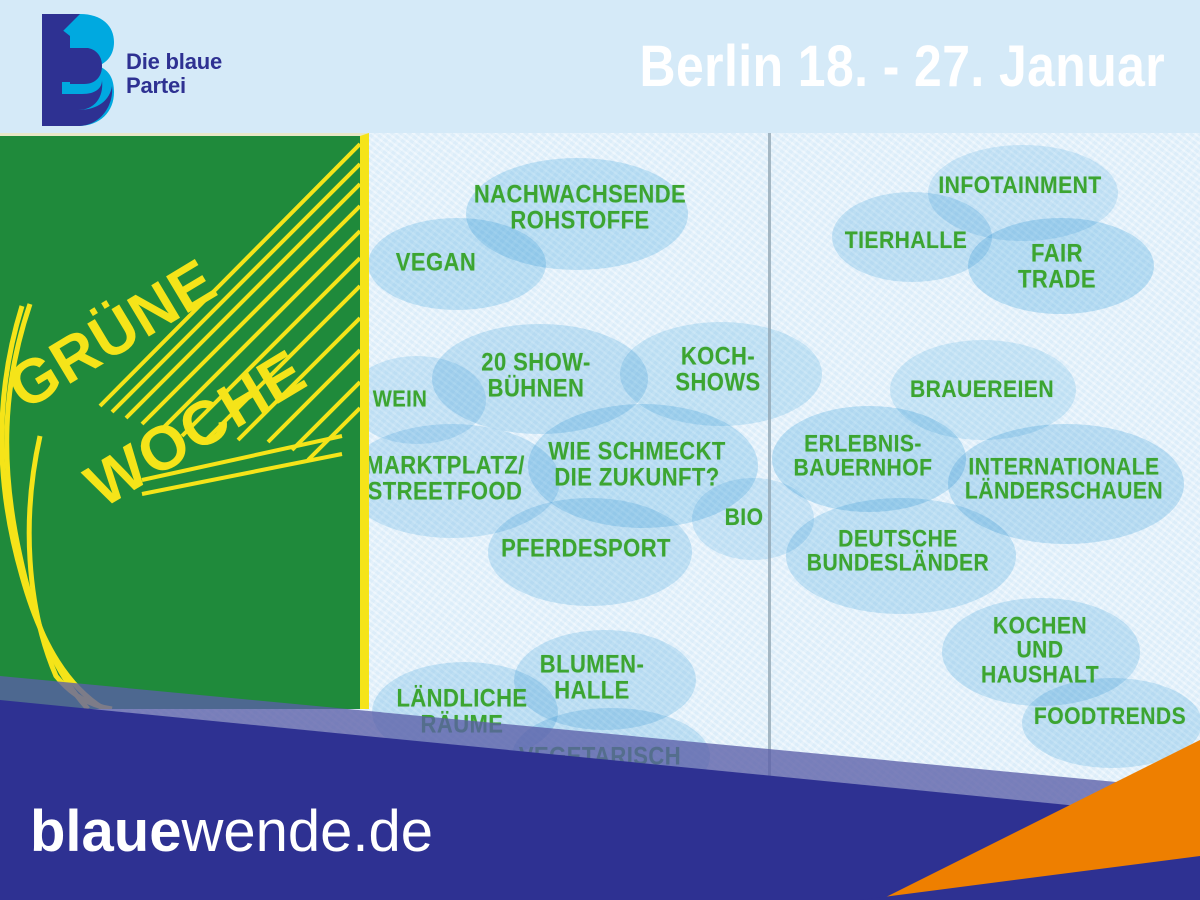 The width and height of the screenshot is (1200, 900). I want to click on bubble-label-erlebnis-bauernhof: ERLEBNIS- BAUERNHOF, so click(863, 456).